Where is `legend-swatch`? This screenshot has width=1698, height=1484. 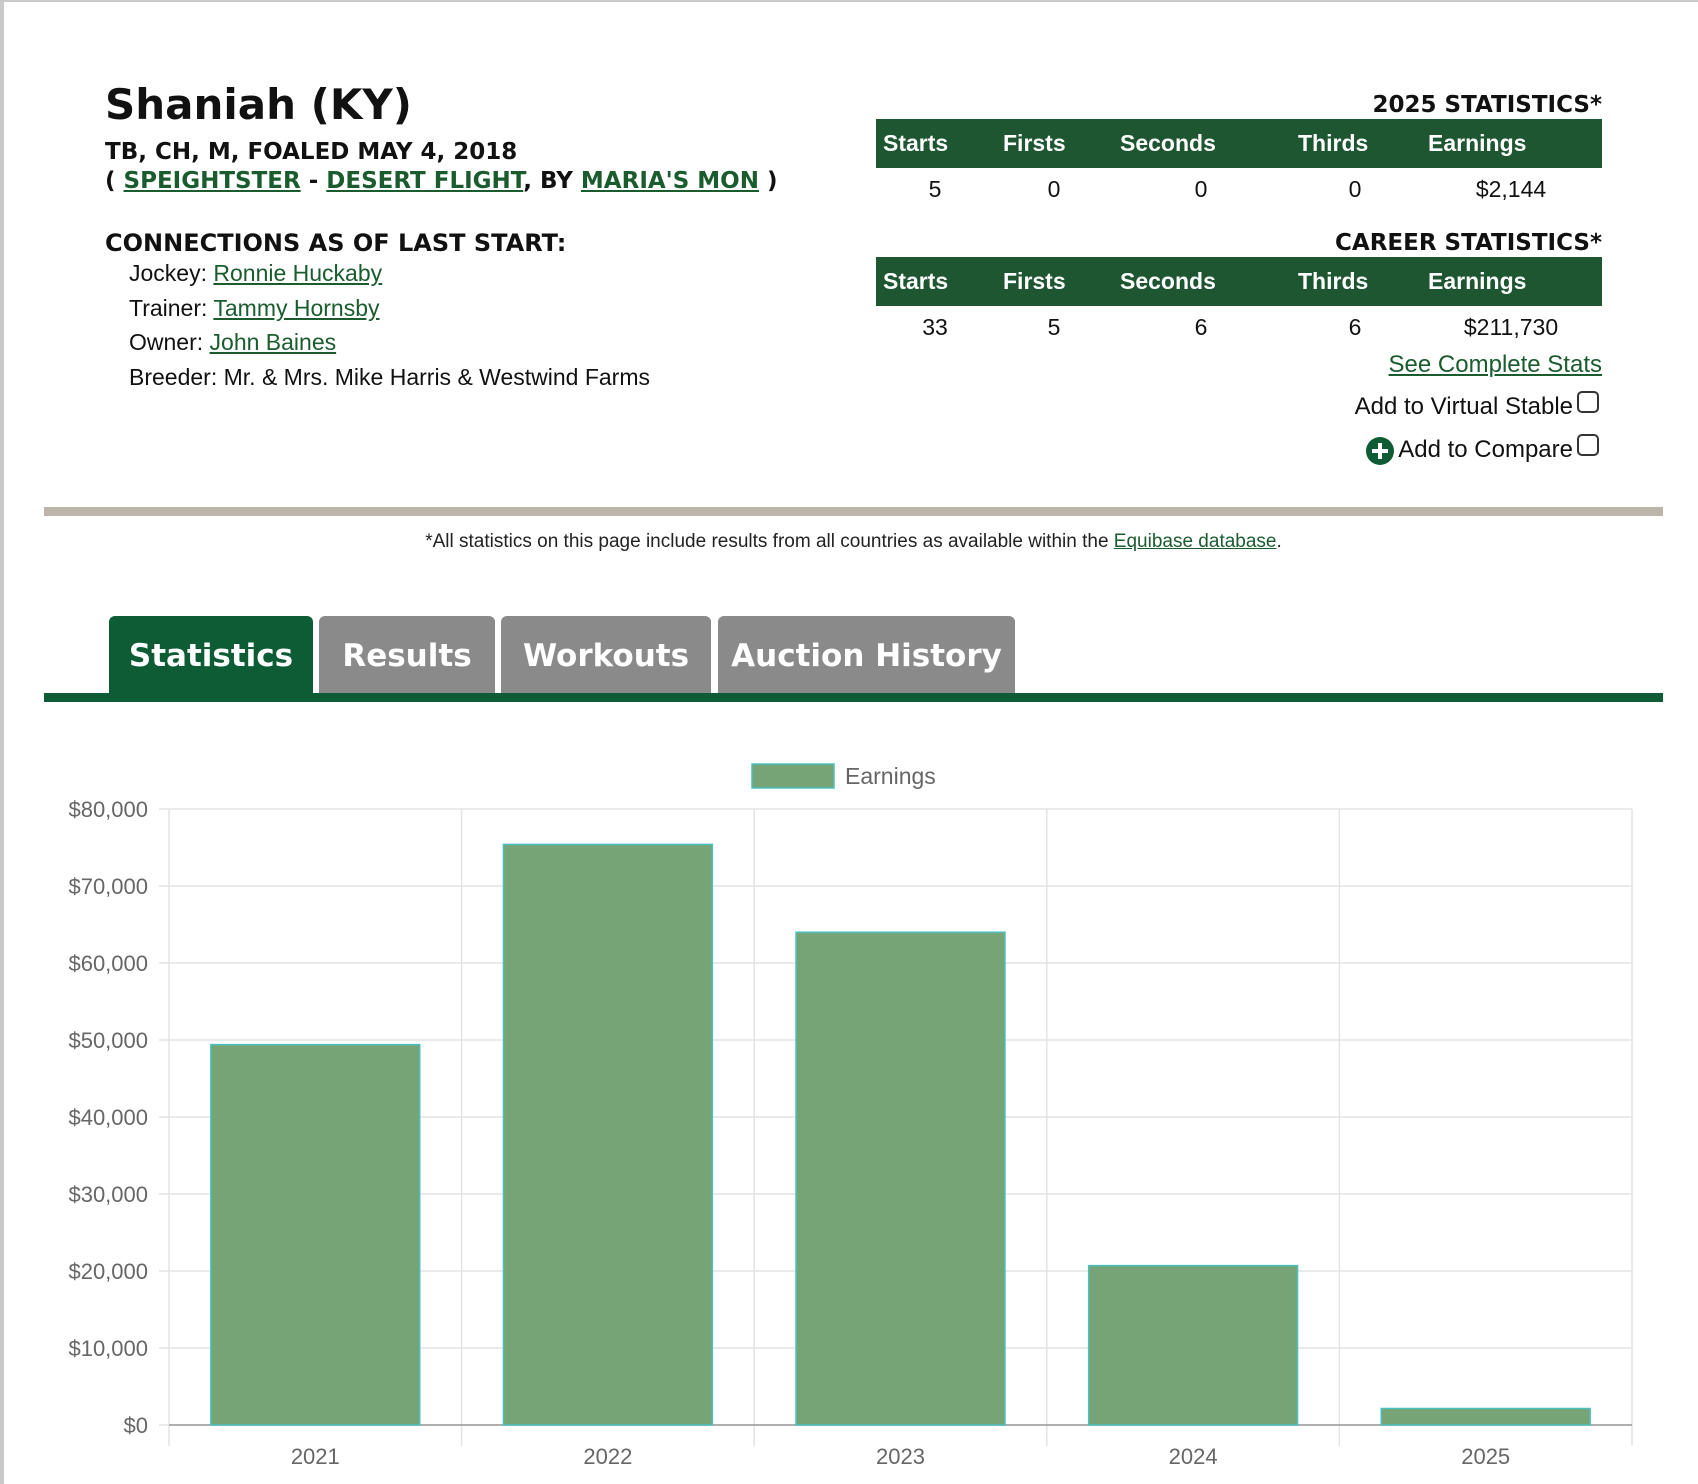
legend-swatch is located at coordinates (793, 776).